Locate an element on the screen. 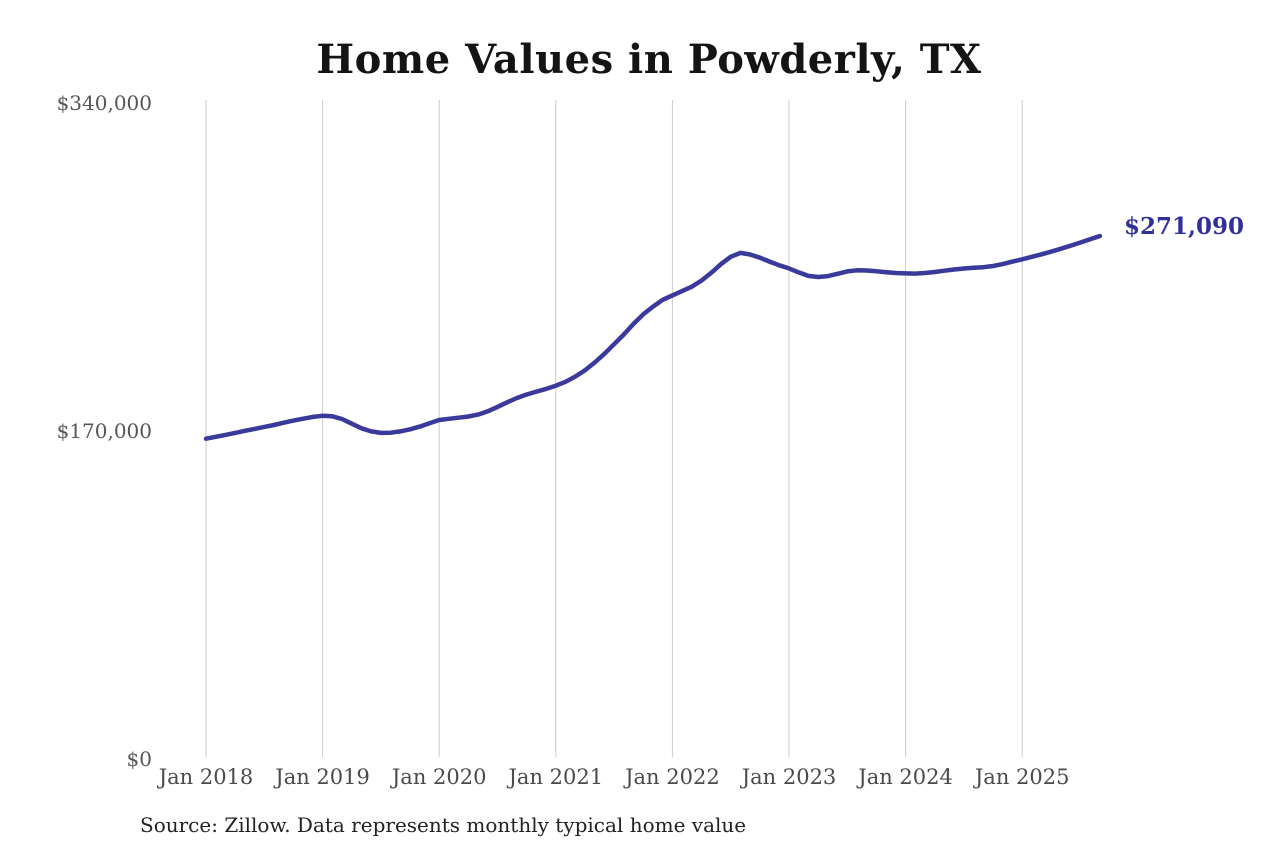  x-tick-label: Jan 2025 is located at coordinates (1021, 777).